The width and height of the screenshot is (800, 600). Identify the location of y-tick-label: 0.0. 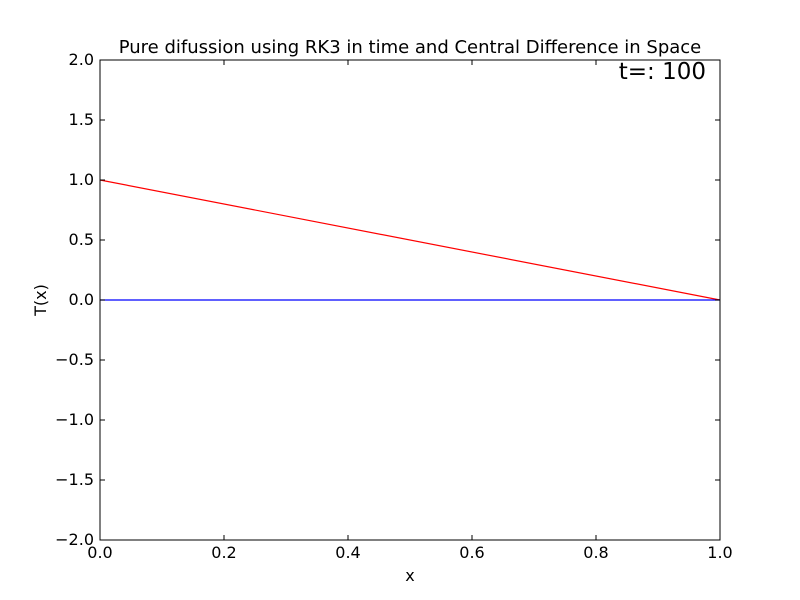
(81, 299).